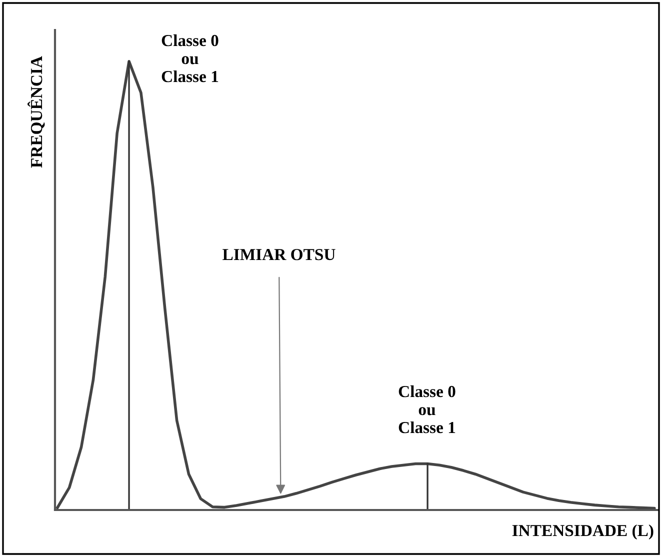  I want to click on annotation: LIMIAR OTSU, so click(279, 254).